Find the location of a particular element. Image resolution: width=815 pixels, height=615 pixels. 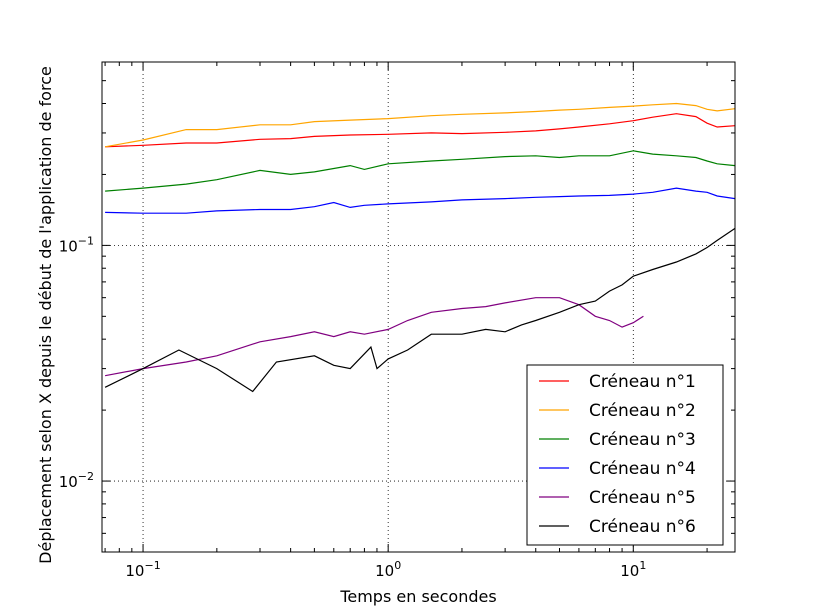

legend-box is located at coordinates (625, 455).